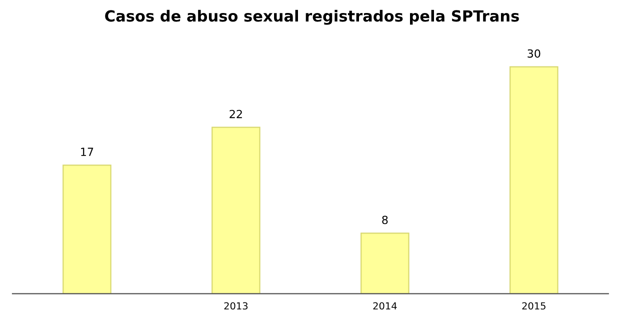 This screenshot has width=624, height=330. What do you see at coordinates (312, 17) in the screenshot?
I see `chart-title: Casos de abuso sexual registrados pela SPTrans` at bounding box center [312, 17].